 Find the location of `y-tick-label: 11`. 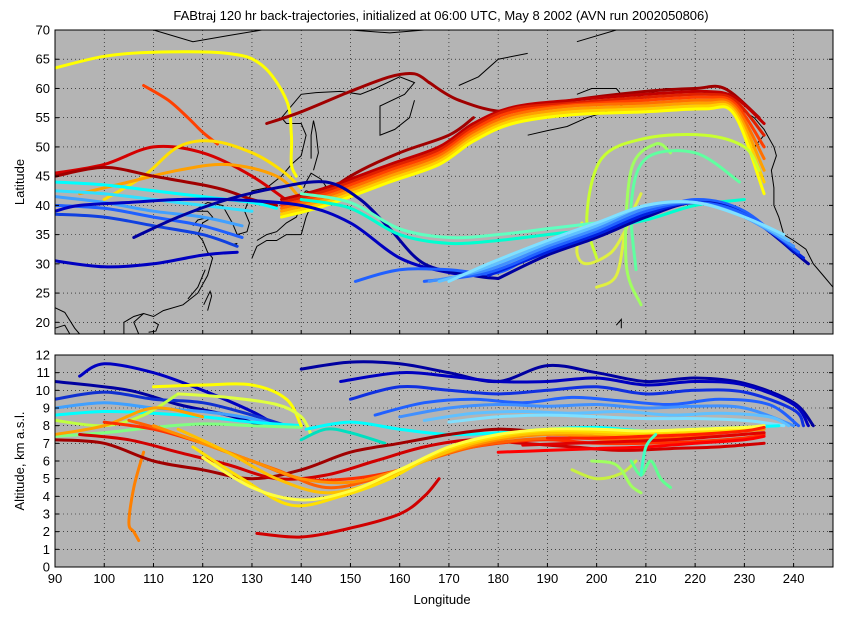

y-tick-label: 11 is located at coordinates (44, 372).